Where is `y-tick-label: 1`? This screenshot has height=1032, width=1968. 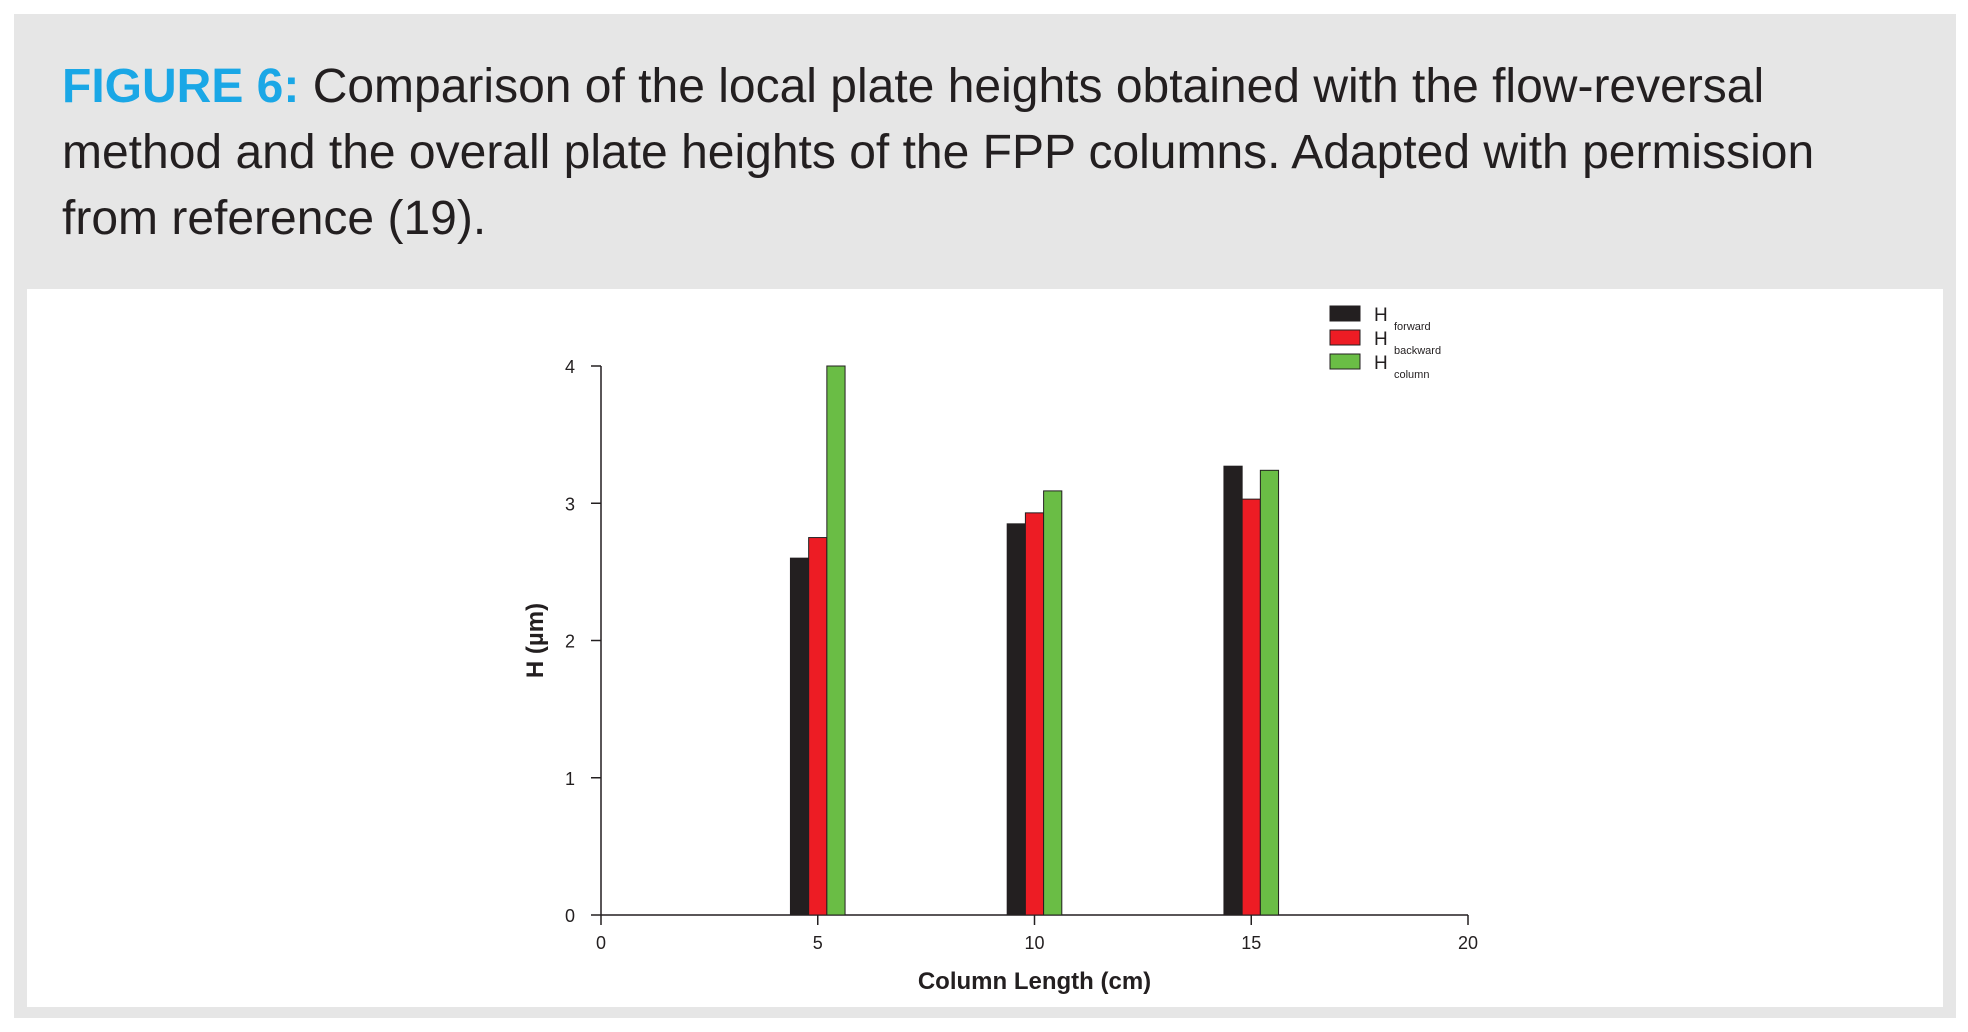 y-tick-label: 1 is located at coordinates (570, 779).